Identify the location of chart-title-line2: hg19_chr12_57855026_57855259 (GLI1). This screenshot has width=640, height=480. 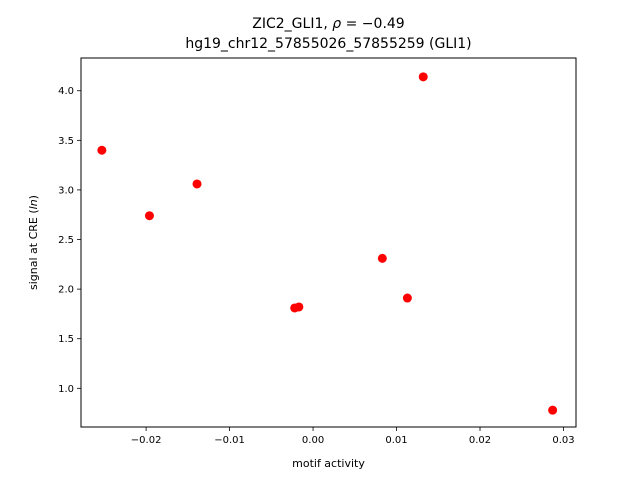
(328, 44).